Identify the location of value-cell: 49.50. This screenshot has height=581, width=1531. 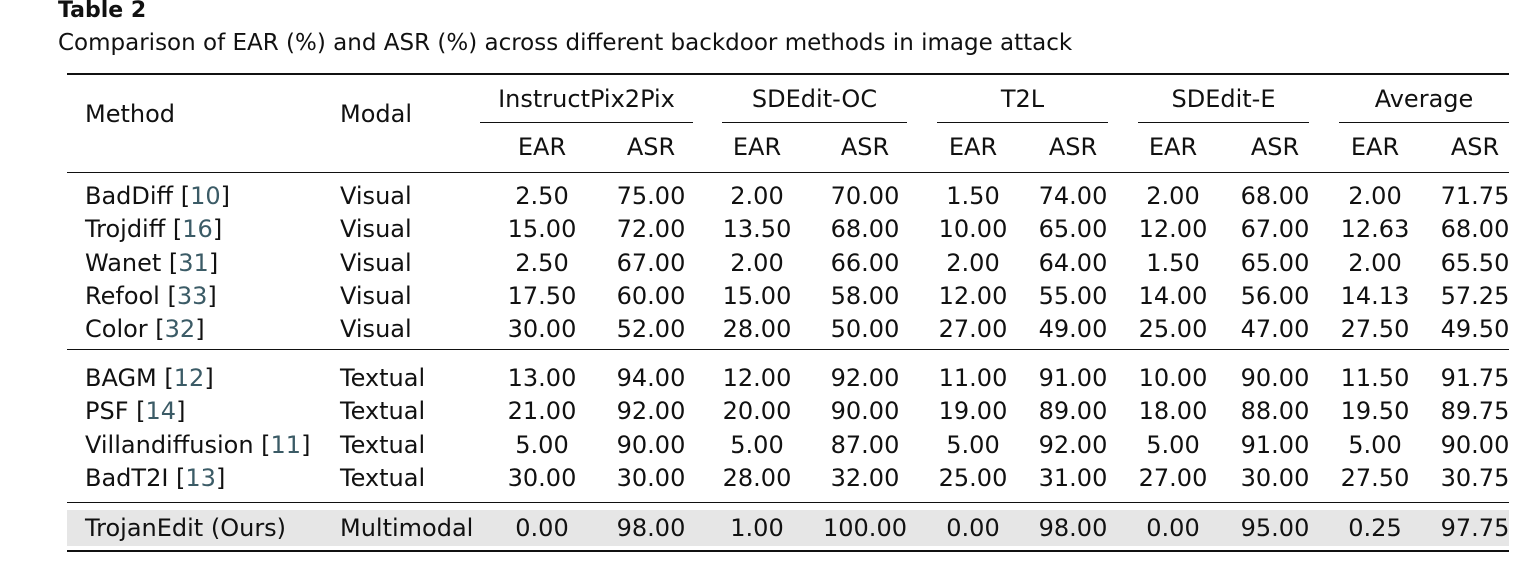
(1475, 329).